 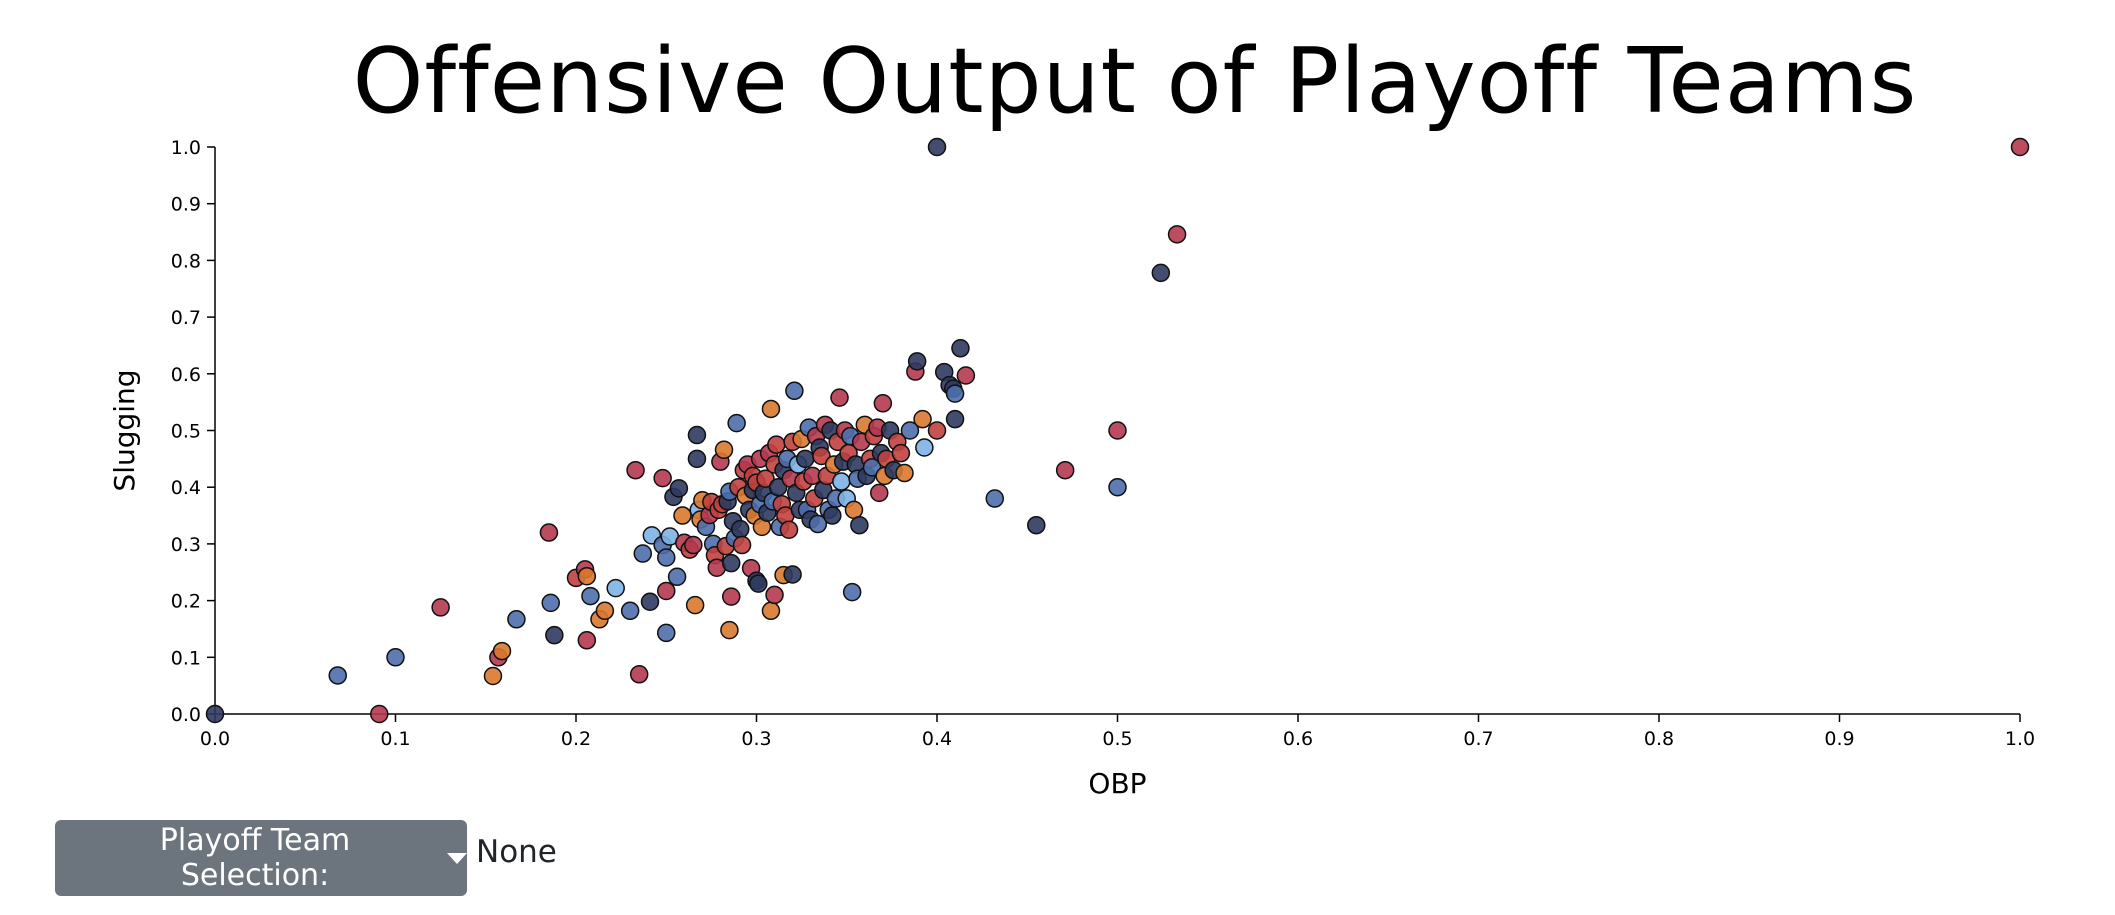 I want to click on y-tick-label: 0.6, so click(x=186, y=375).